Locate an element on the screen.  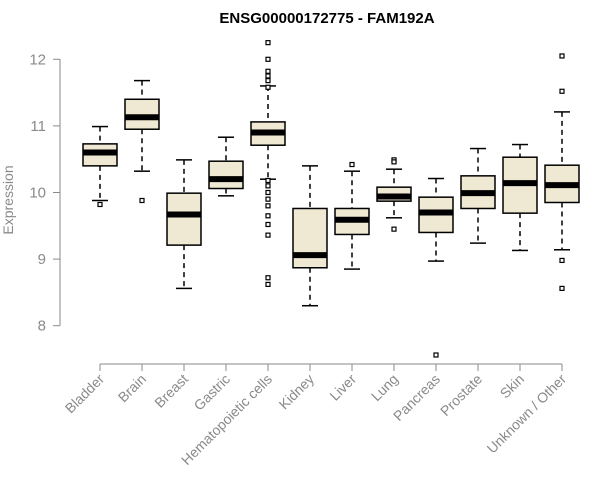
y-tick-label: 12 is located at coordinates (37, 59).